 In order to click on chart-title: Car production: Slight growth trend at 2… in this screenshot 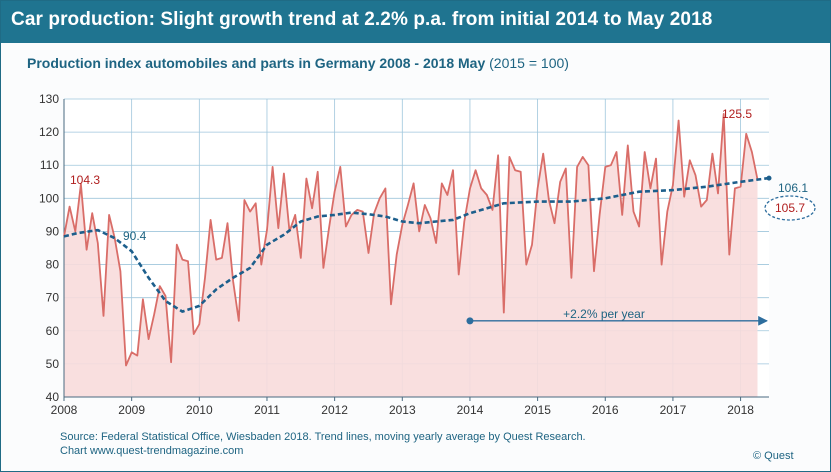, I will do `click(362, 19)`.